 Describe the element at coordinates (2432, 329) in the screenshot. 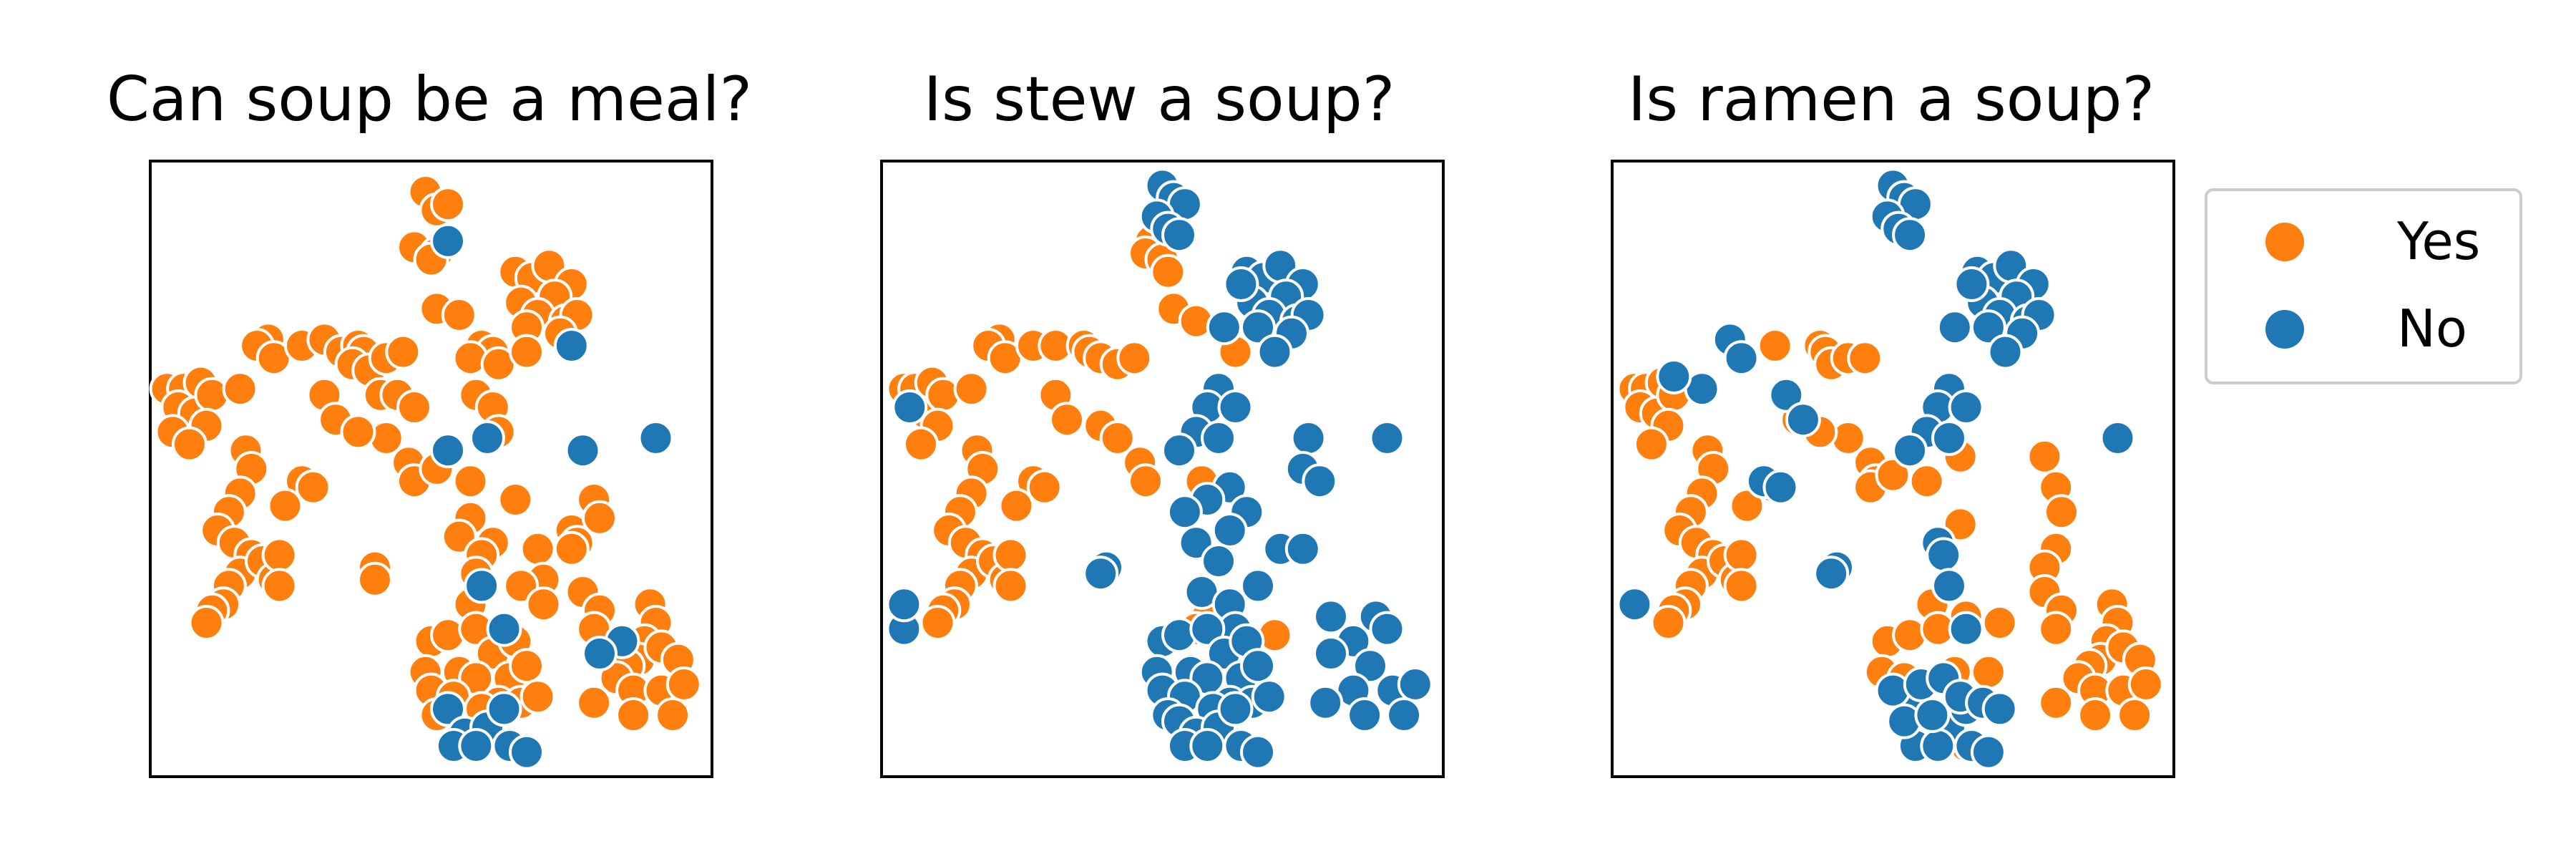

I see `legend-label-no: No` at that location.